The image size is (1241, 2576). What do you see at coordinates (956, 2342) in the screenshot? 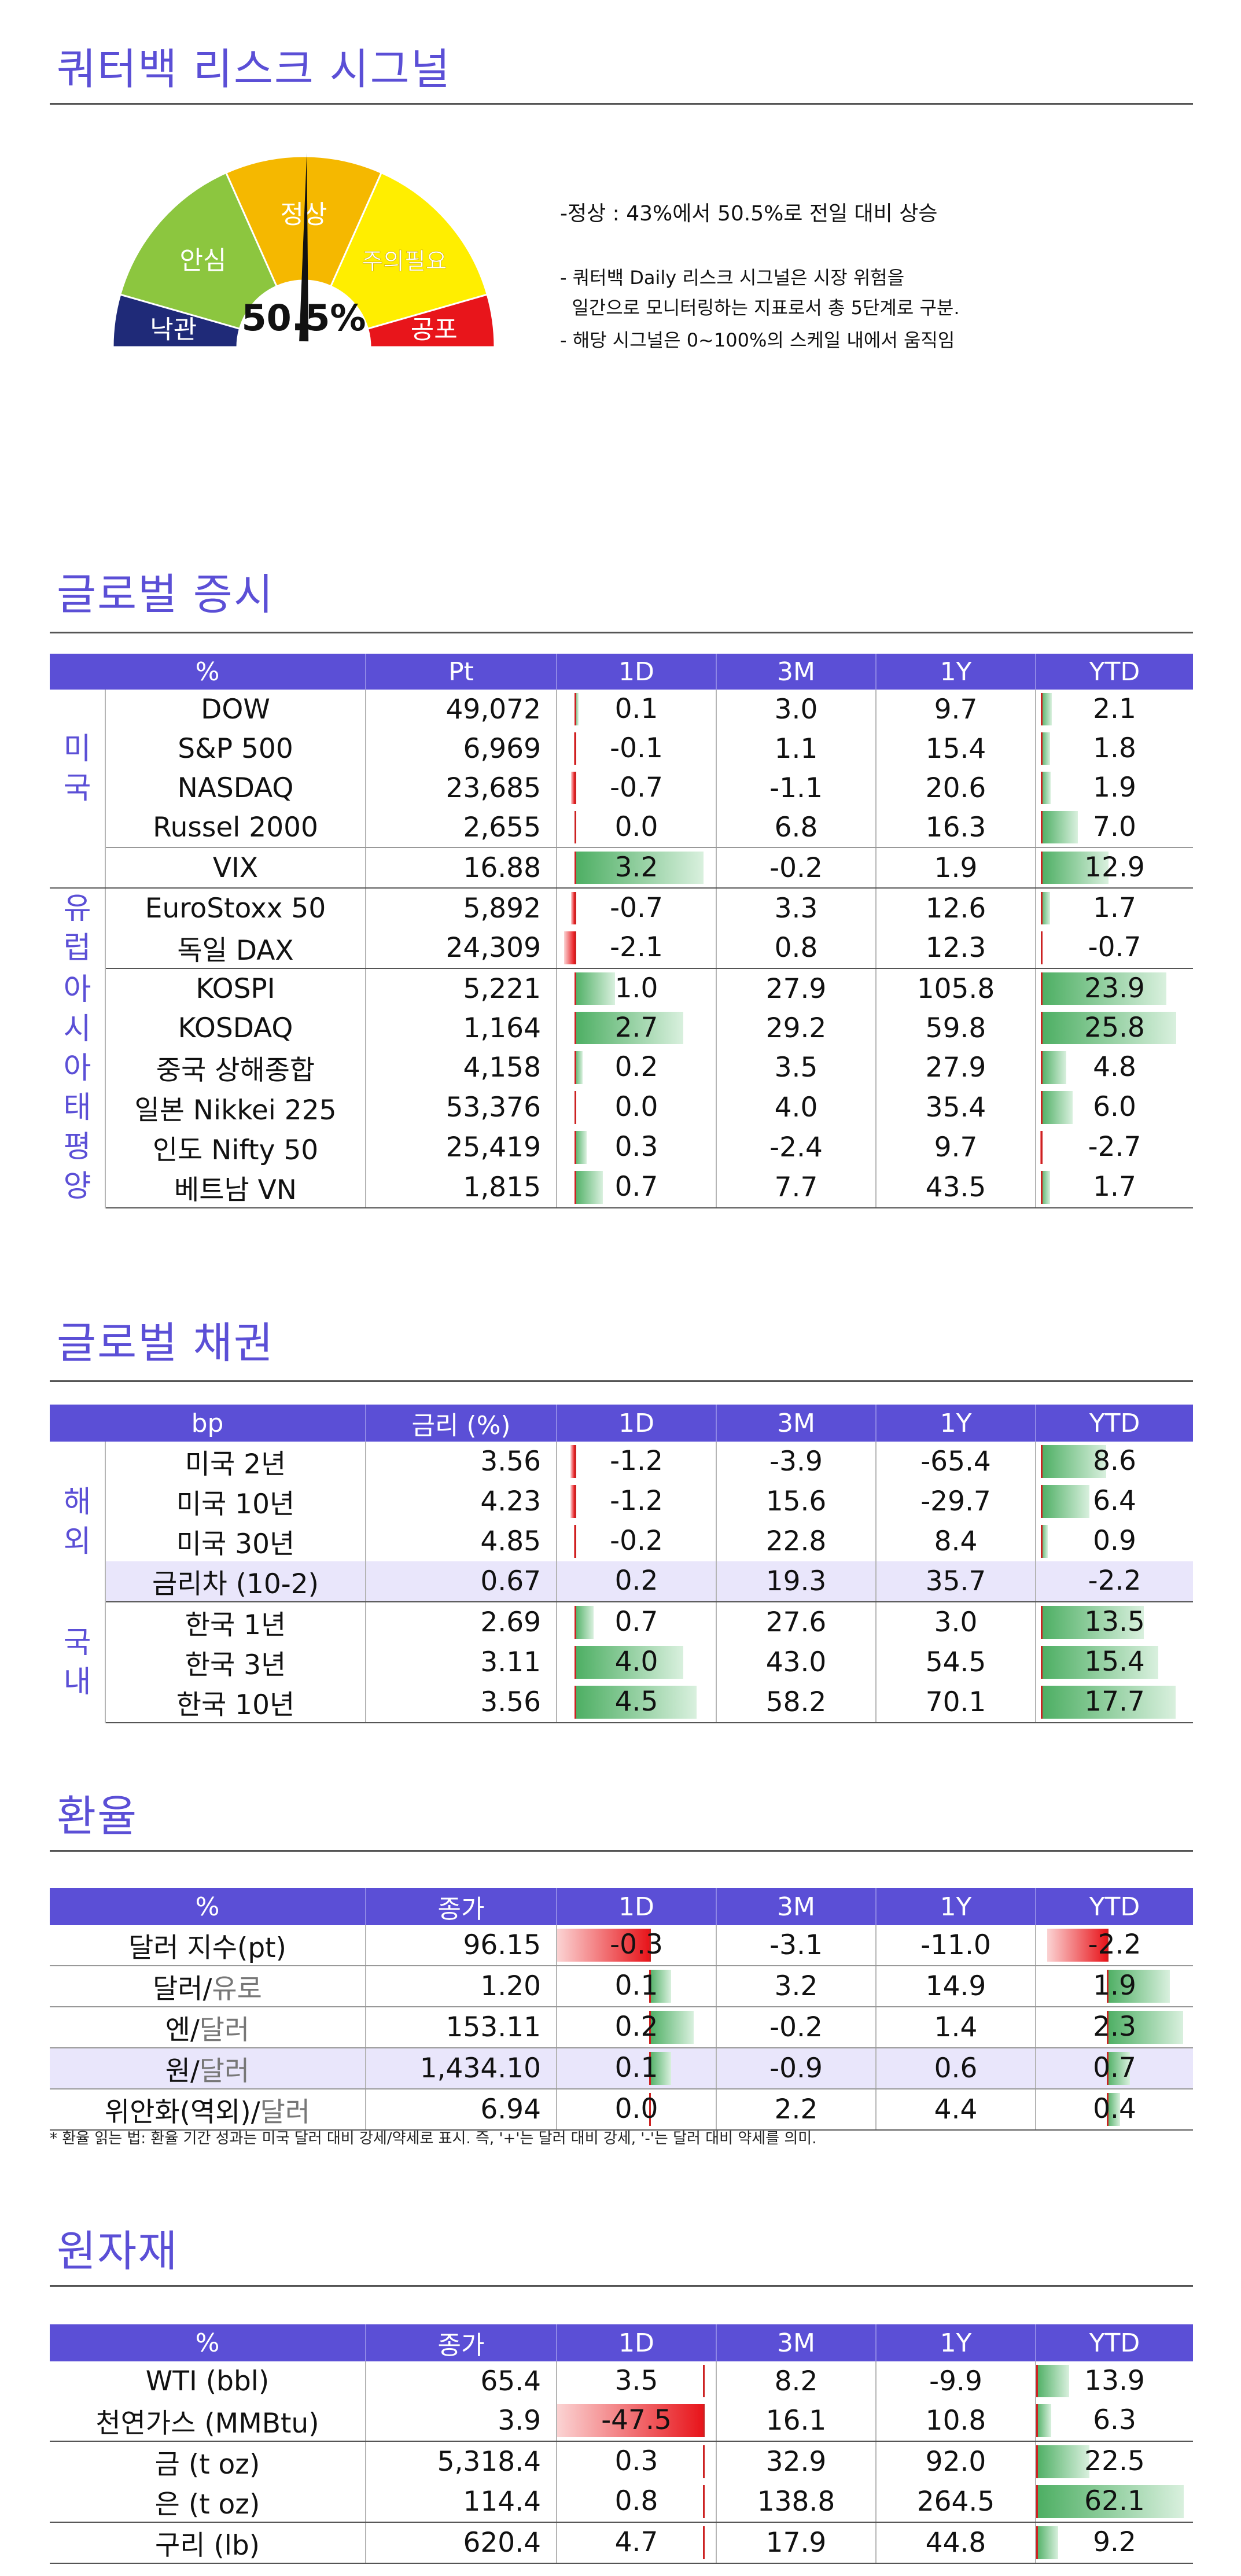
I see `commod-header-4: 1Y` at bounding box center [956, 2342].